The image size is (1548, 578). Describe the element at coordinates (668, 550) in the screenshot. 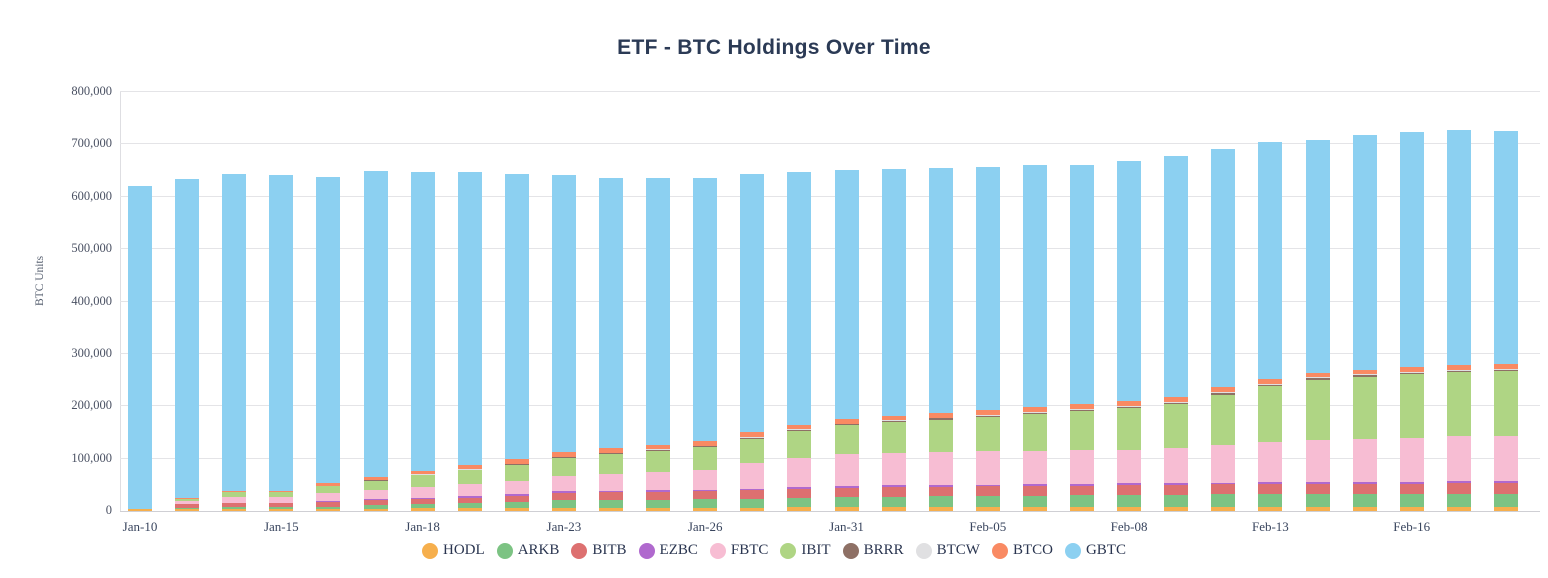

I see `legend-item-ezbc: EZBC` at that location.